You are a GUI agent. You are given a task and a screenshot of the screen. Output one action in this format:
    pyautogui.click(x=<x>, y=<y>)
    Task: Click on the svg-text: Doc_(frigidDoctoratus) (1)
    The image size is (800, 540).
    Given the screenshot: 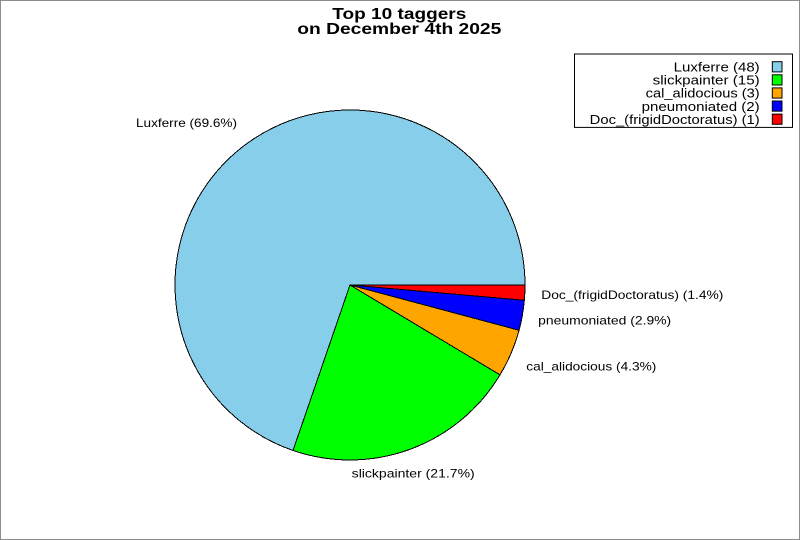 What is the action you would take?
    pyautogui.click(x=675, y=119)
    